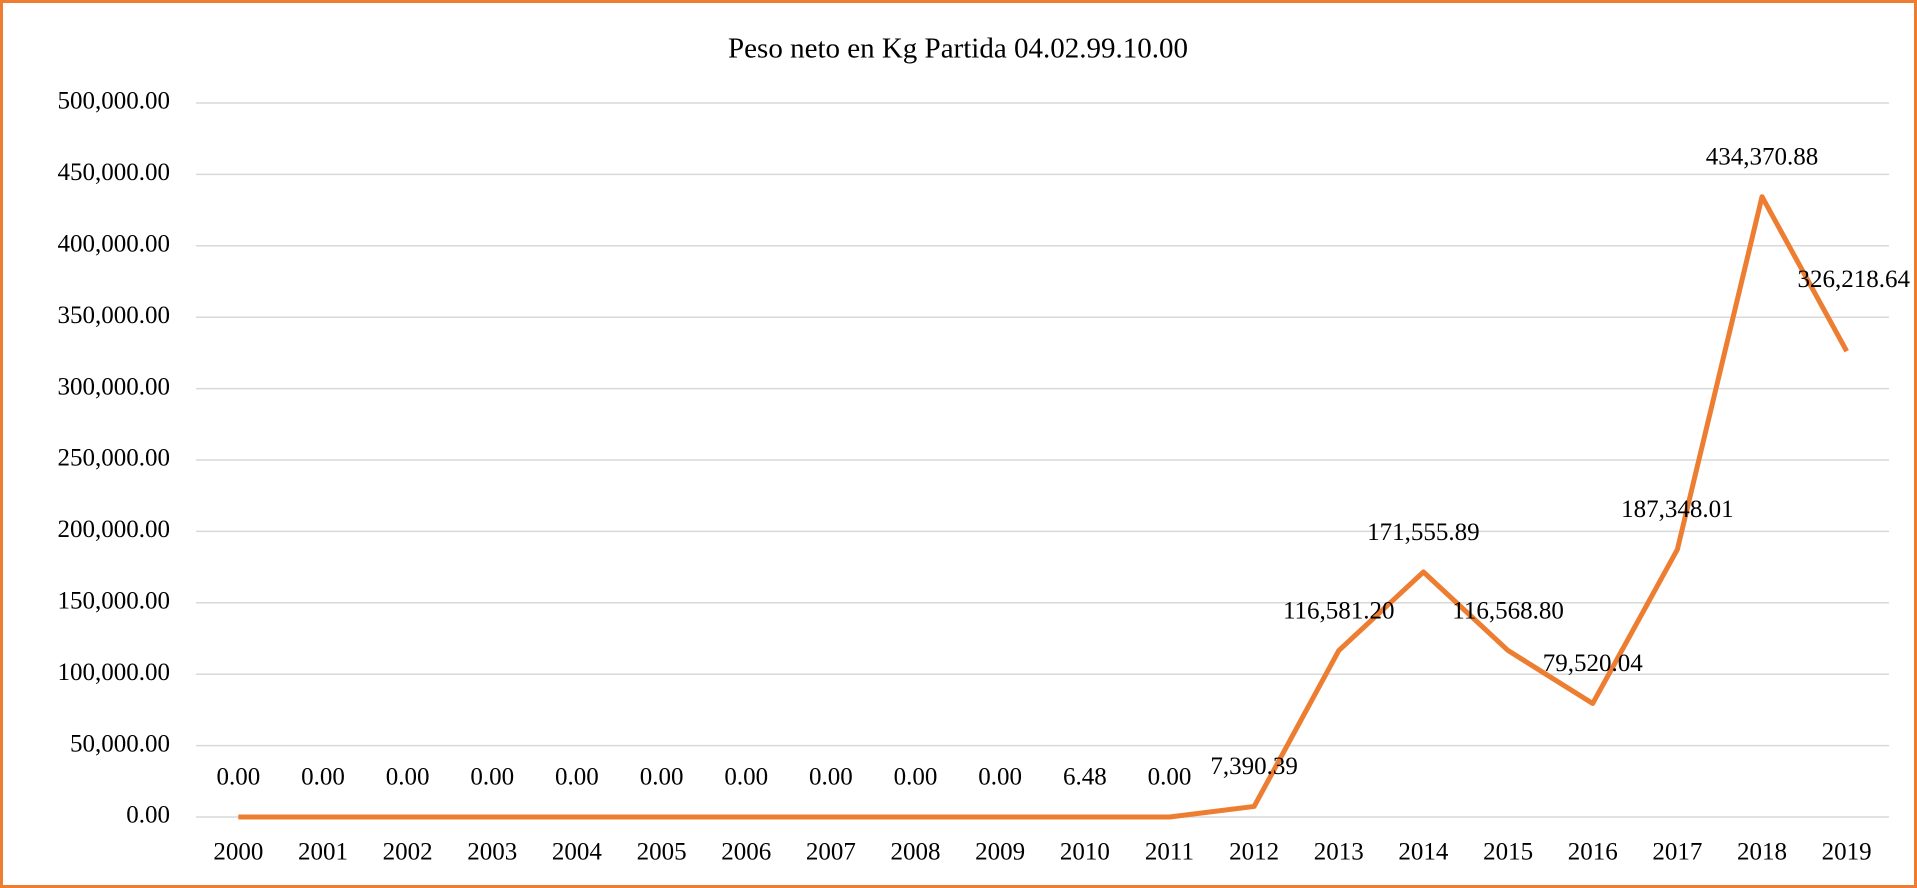 The image size is (1917, 888). Describe the element at coordinates (114, 458) in the screenshot. I see `y-tick-label: 250,000.00` at that location.